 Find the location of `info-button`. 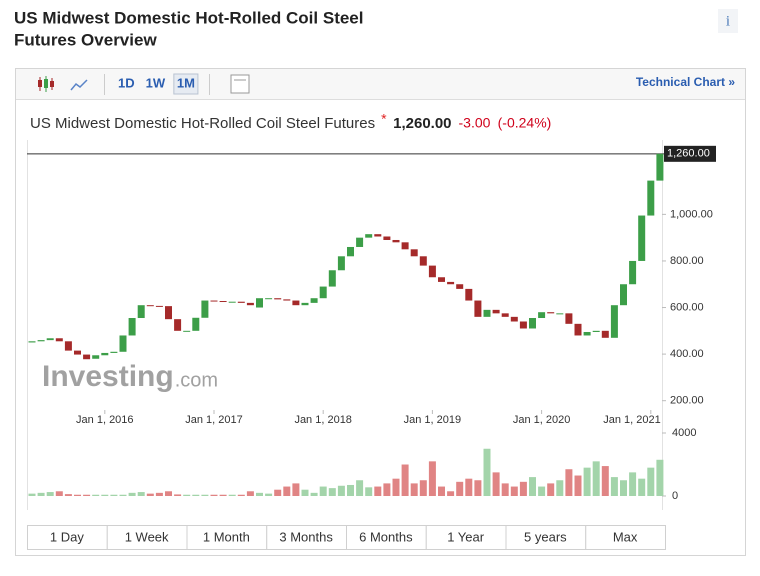

info-button is located at coordinates (728, 21).